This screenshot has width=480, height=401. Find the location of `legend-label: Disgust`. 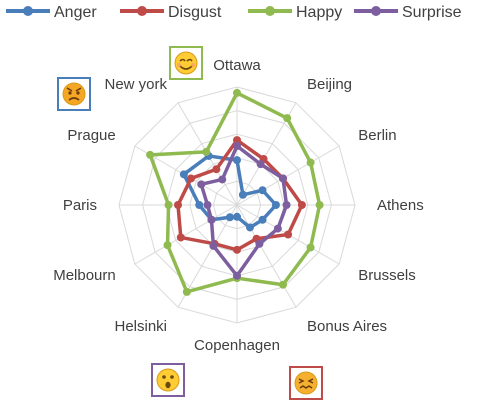

legend-label: Disgust is located at coordinates (195, 12).